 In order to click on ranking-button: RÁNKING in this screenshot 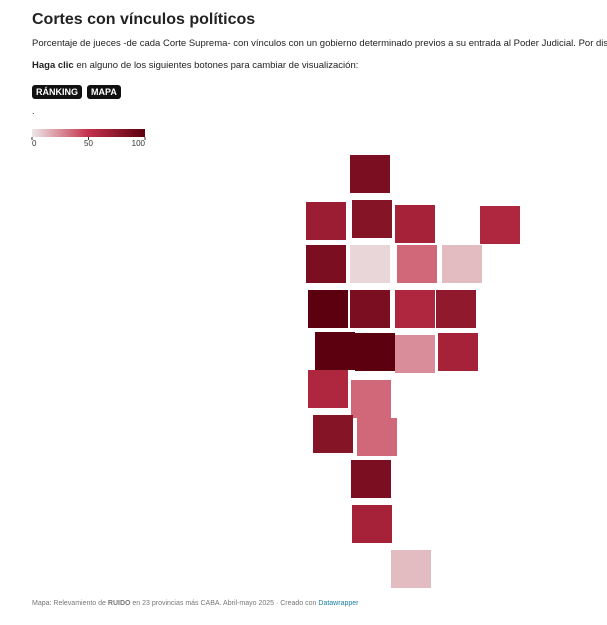, I will do `click(57, 92)`.